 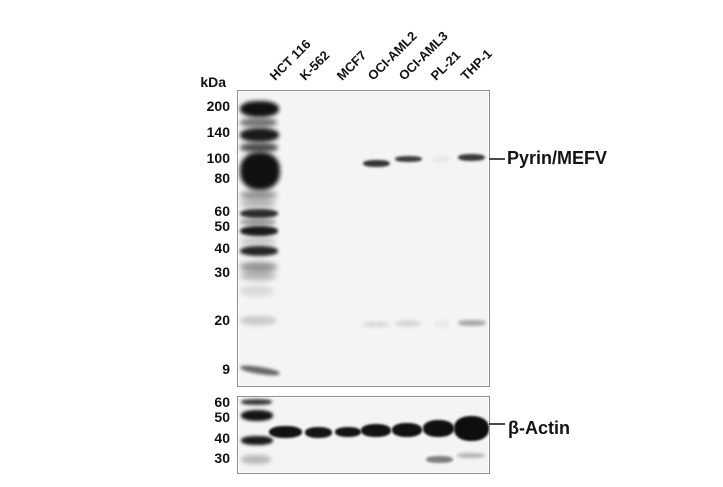 I want to click on lane-label-thp-1: THP-1, so click(x=476, y=65).